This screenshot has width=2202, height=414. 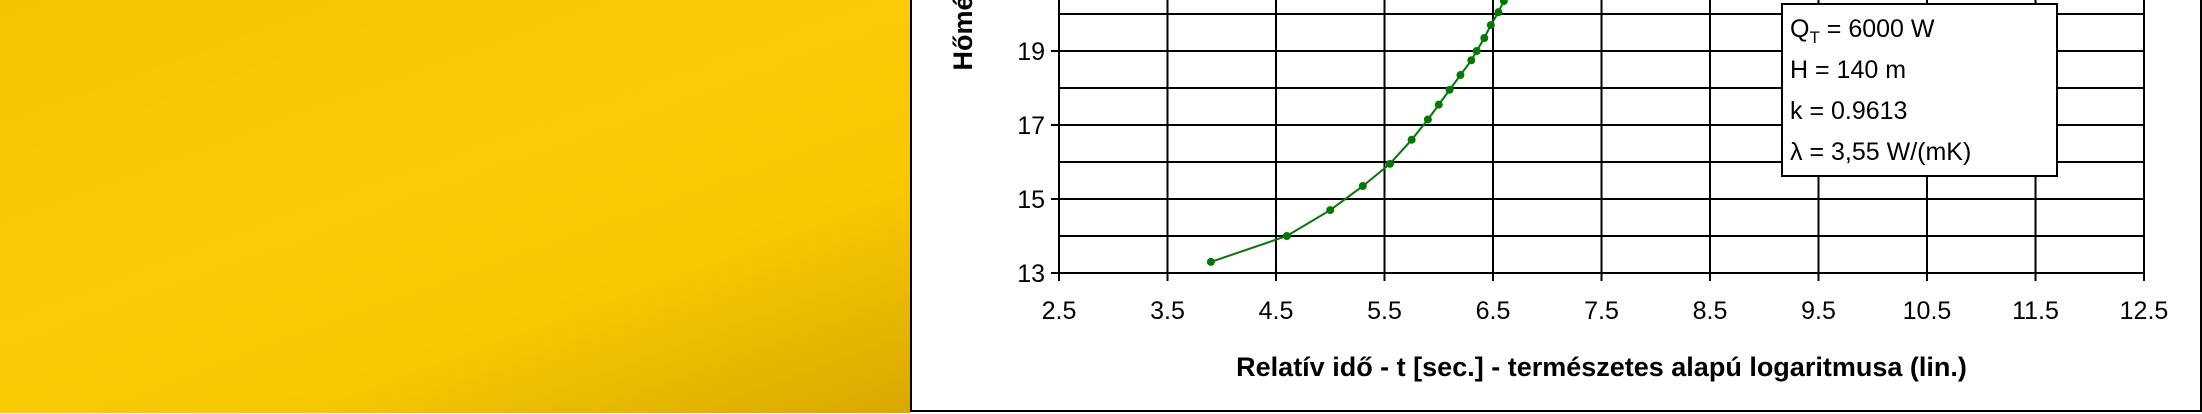 I want to click on annotation-q: Q, so click(x=1799, y=29).